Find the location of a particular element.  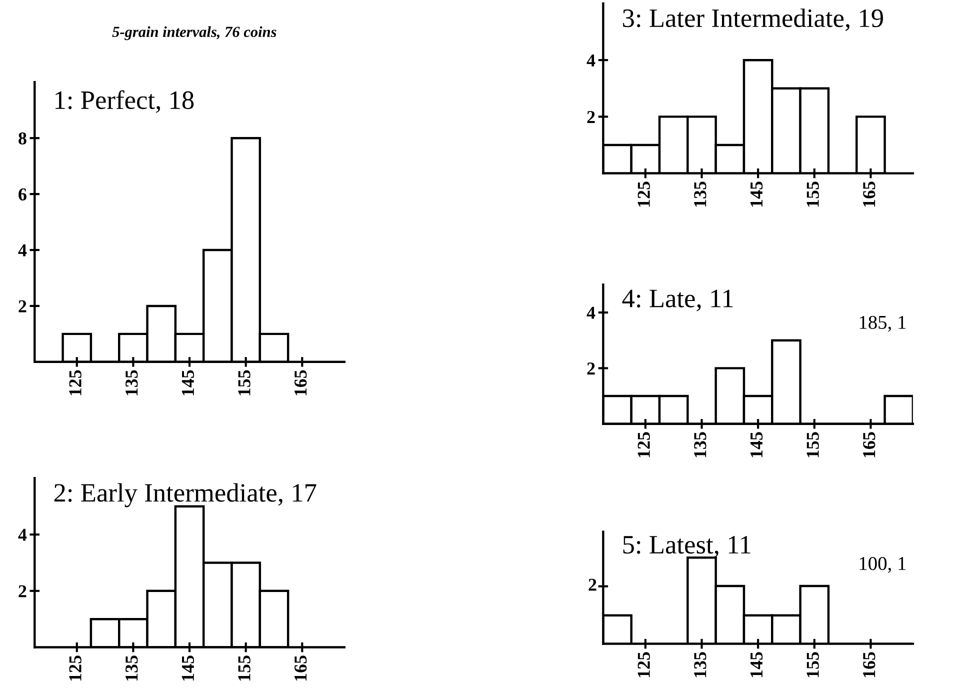

y-tick-label: 8 is located at coordinates (22, 138).